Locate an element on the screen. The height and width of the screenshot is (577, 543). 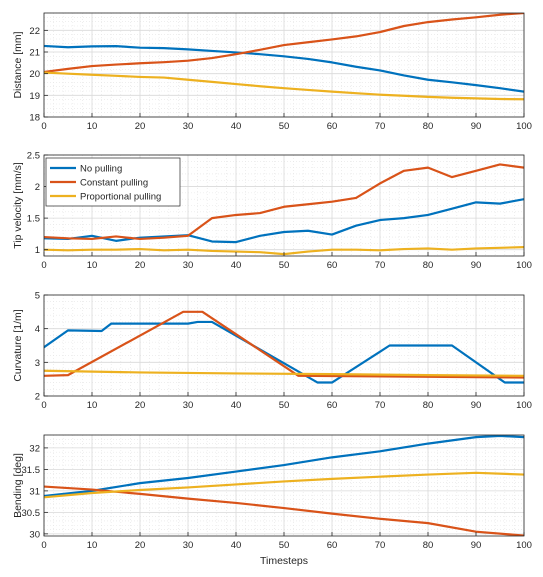
y-axis-label: Bending [deg] is located at coordinates (18, 485).